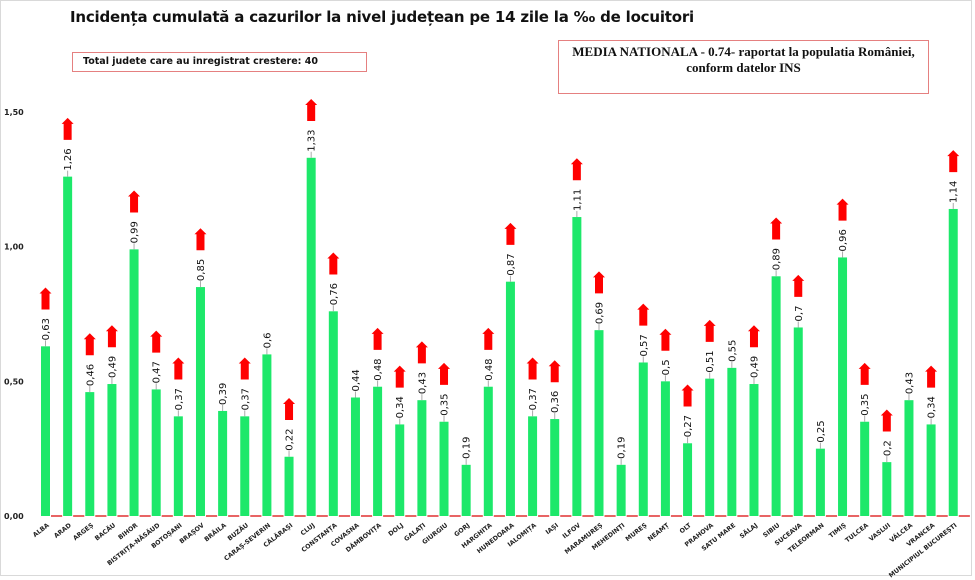  What do you see at coordinates (600, 313) in the screenshot?
I see `data-label: 0,69` at bounding box center [600, 313].